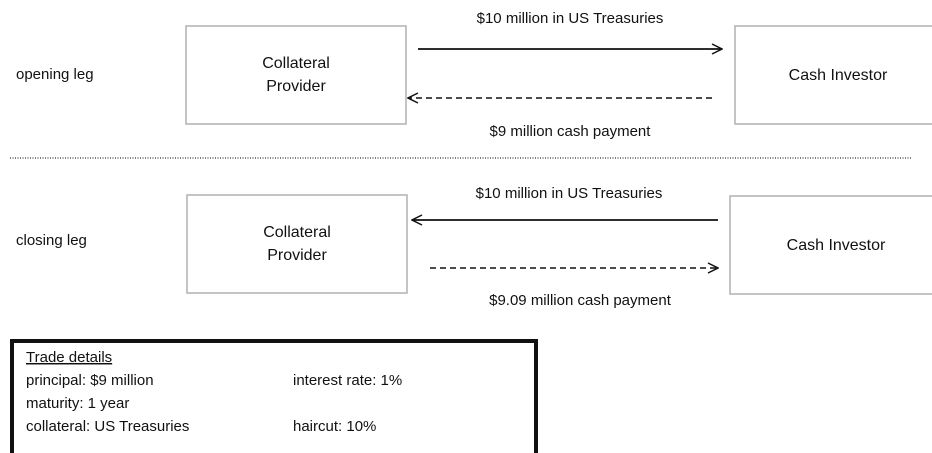 Image resolution: width=932 pixels, height=453 pixels. Describe the element at coordinates (77, 403) in the screenshot. I see `detail: maturity: 1 year` at that location.